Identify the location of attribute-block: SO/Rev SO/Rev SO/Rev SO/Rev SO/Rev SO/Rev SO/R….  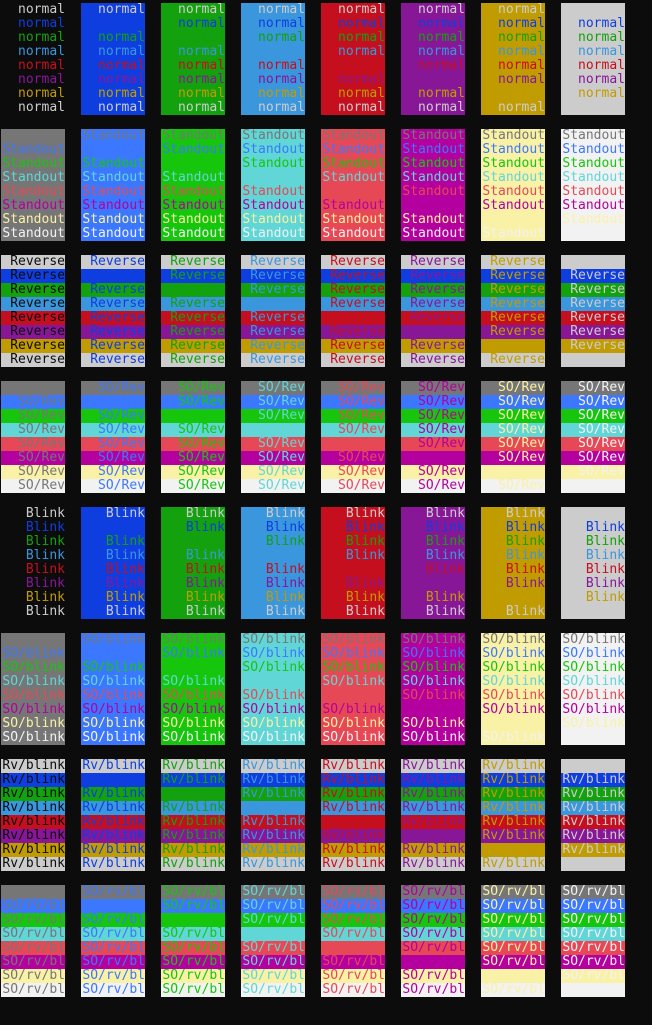
(193, 437).